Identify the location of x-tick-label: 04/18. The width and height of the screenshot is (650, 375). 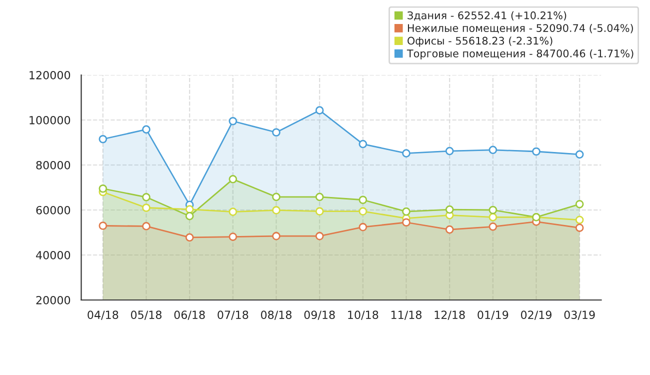
(103, 315).